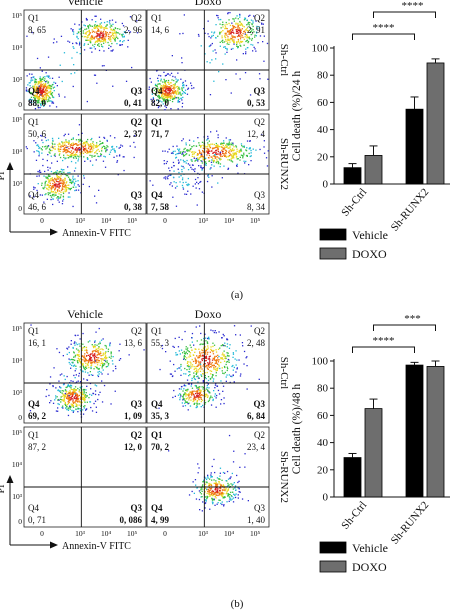 This screenshot has width=474, height=611. What do you see at coordinates (54, 545) in the screenshot?
I see `annexin-axis-arrowhead` at bounding box center [54, 545].